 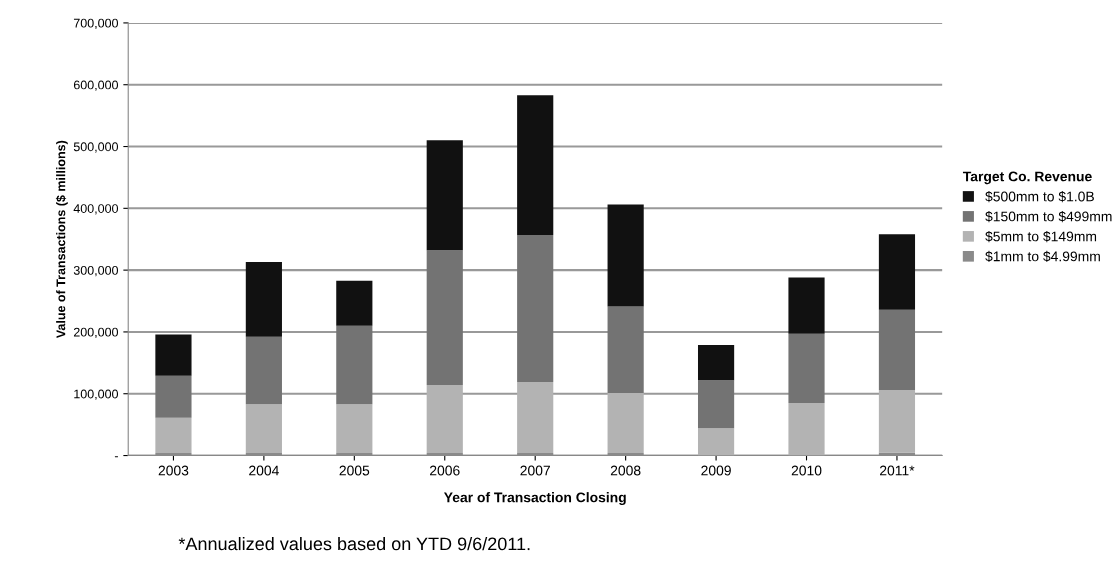 I want to click on y-tick-label: -, so click(x=116, y=457).